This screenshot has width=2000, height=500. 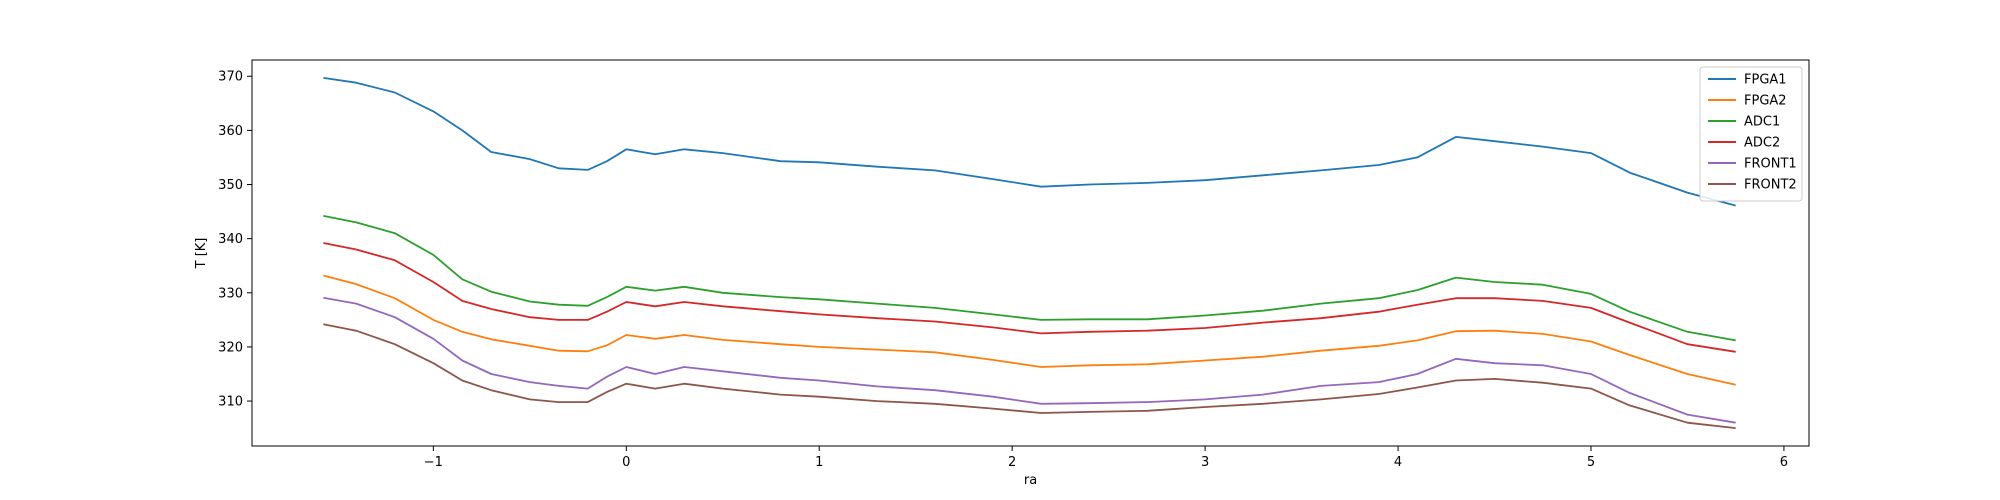 I want to click on x-tick-label: 5, so click(x=1591, y=462).